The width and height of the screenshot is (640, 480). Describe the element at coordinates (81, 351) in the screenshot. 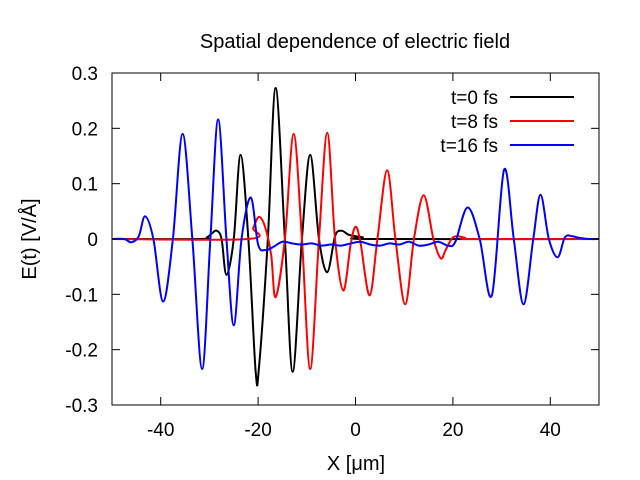

I see `y-tick-label: -0.2` at that location.